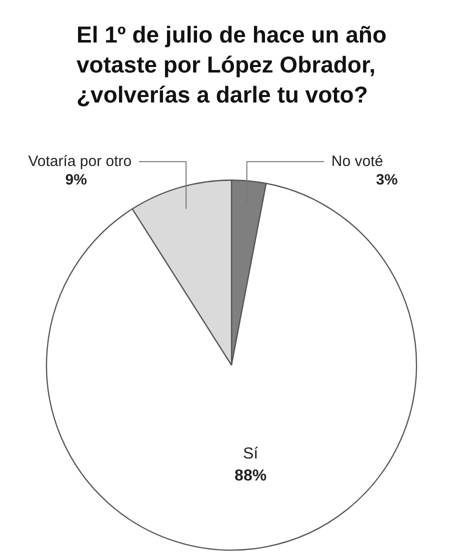  I want to click on data-label: 9%, so click(76, 180).